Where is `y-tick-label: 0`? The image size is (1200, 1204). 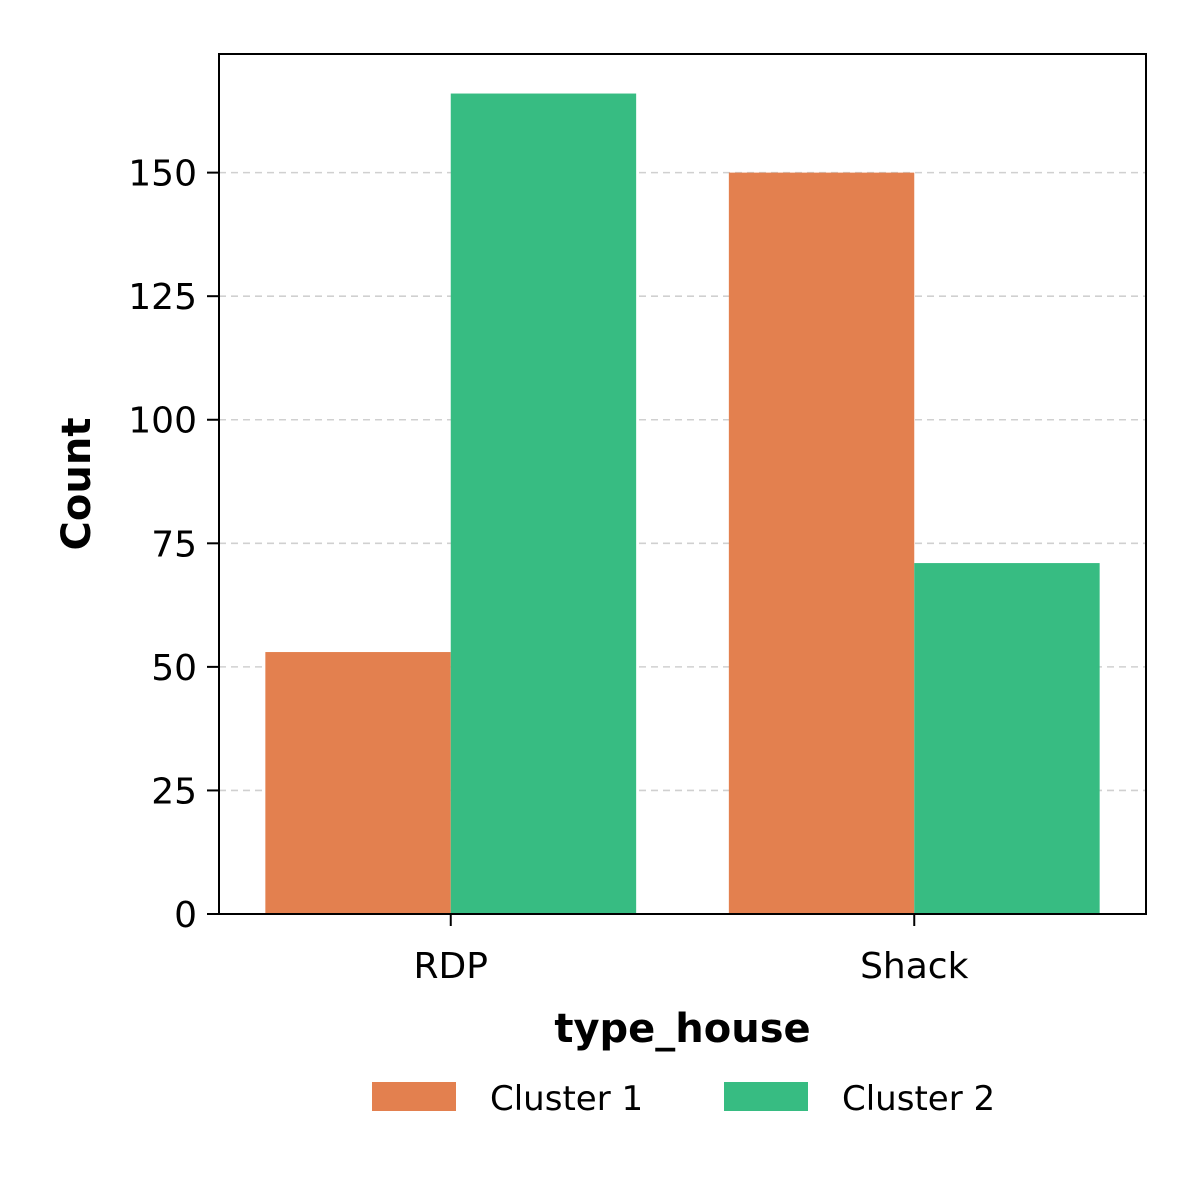
y-tick-label: 0 is located at coordinates (185, 915).